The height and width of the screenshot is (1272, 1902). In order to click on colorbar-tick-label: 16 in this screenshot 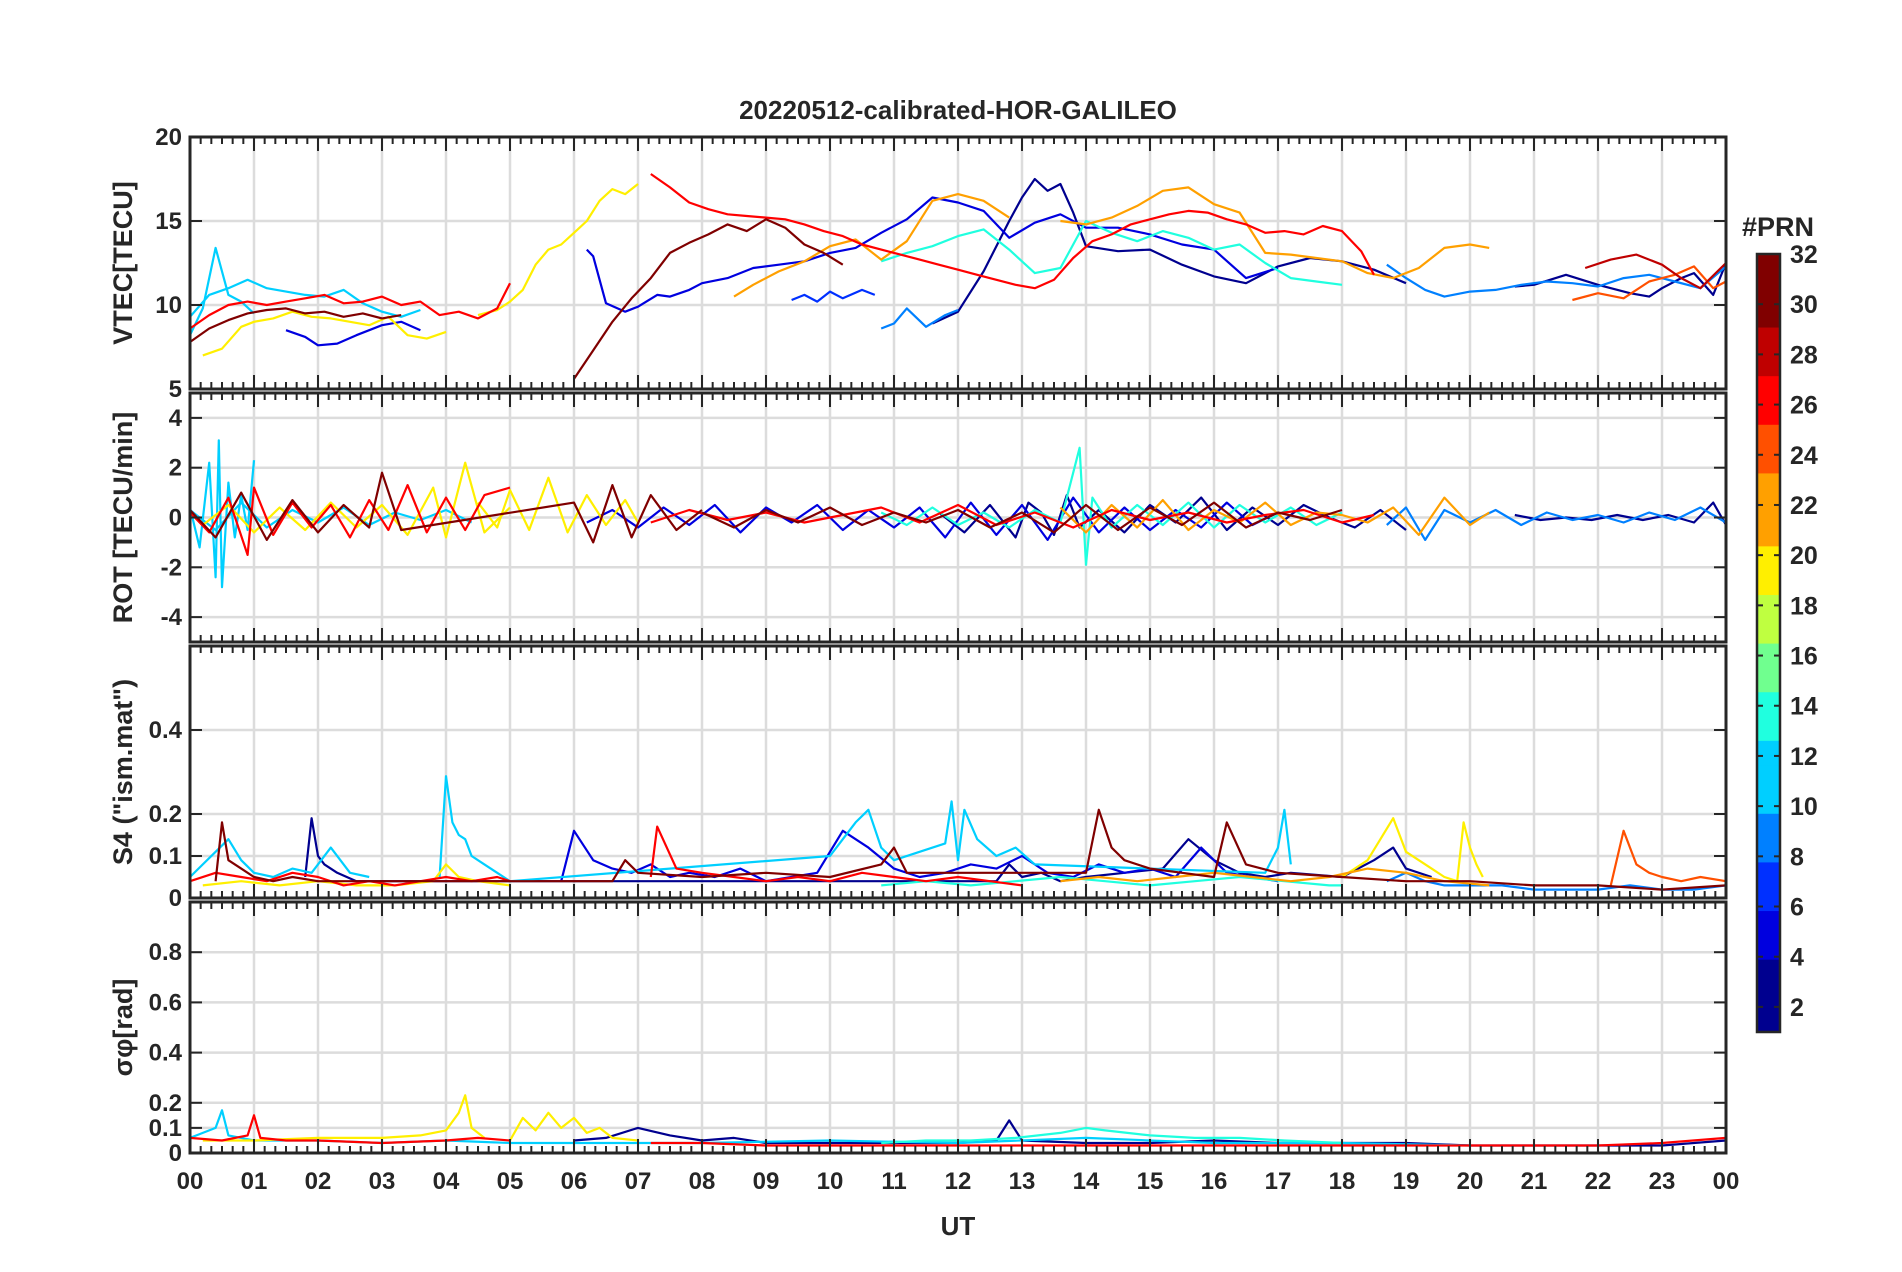, I will do `click(1804, 657)`.